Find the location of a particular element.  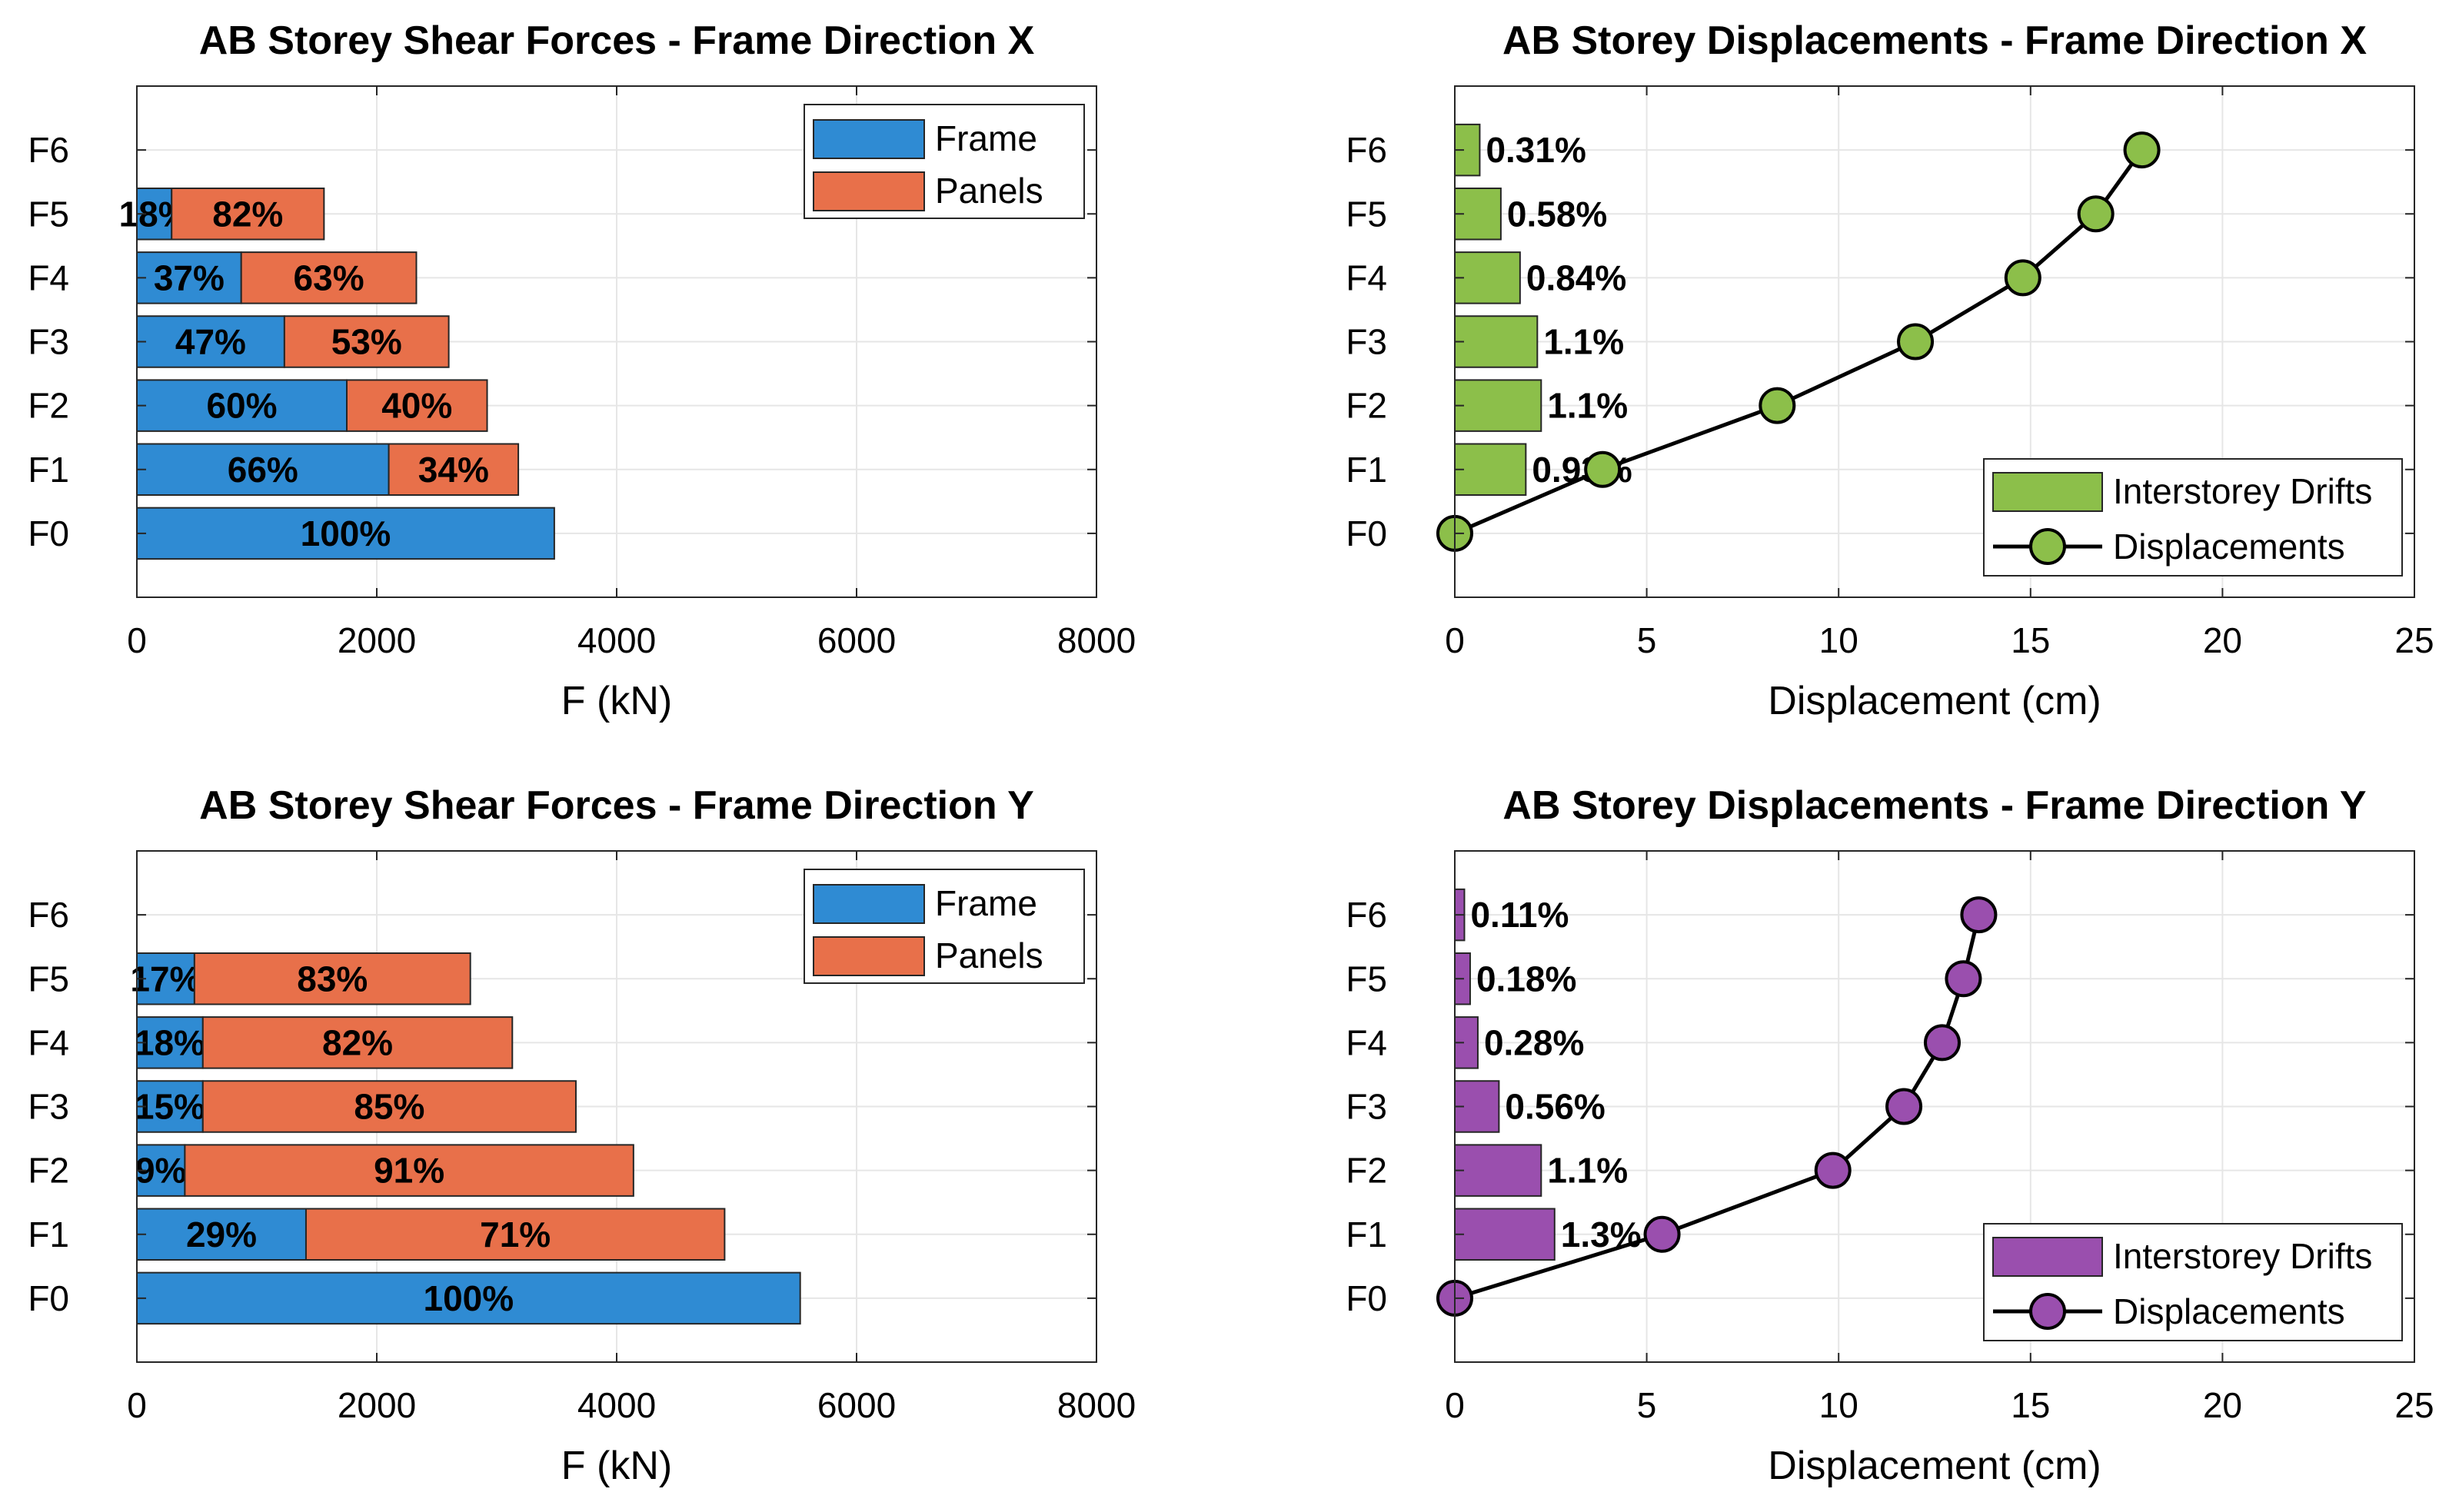

shear-x-bar-frame-F2 is located at coordinates (242, 405).